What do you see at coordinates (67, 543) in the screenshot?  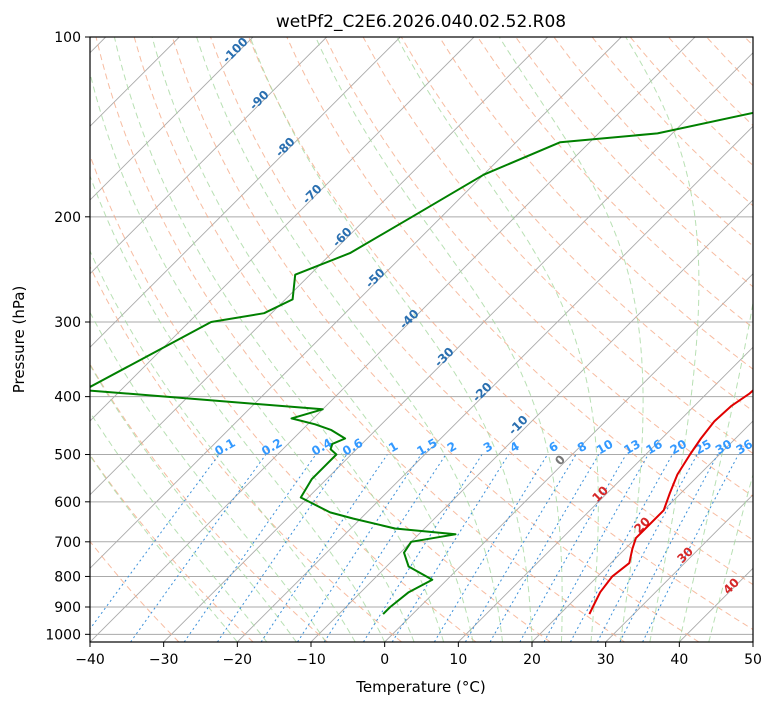 I see `y-tick-label: 700` at bounding box center [67, 543].